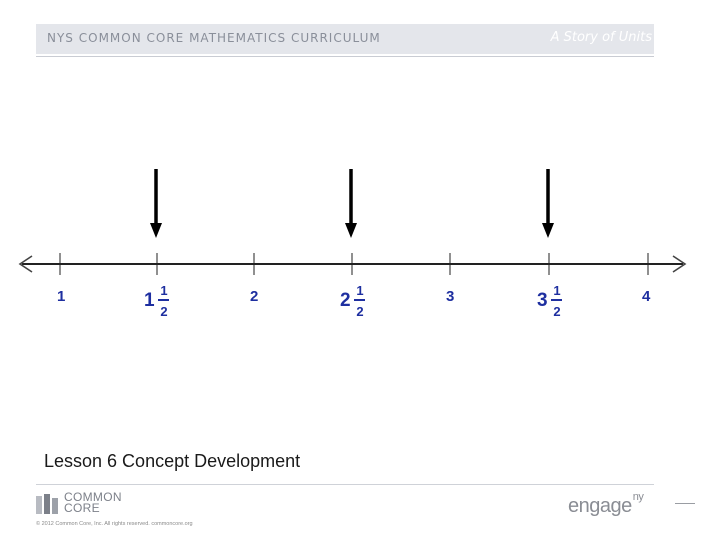 Image resolution: width=720 pixels, height=540 pixels. Describe the element at coordinates (685, 503) in the screenshot. I see `footer-dash` at that location.